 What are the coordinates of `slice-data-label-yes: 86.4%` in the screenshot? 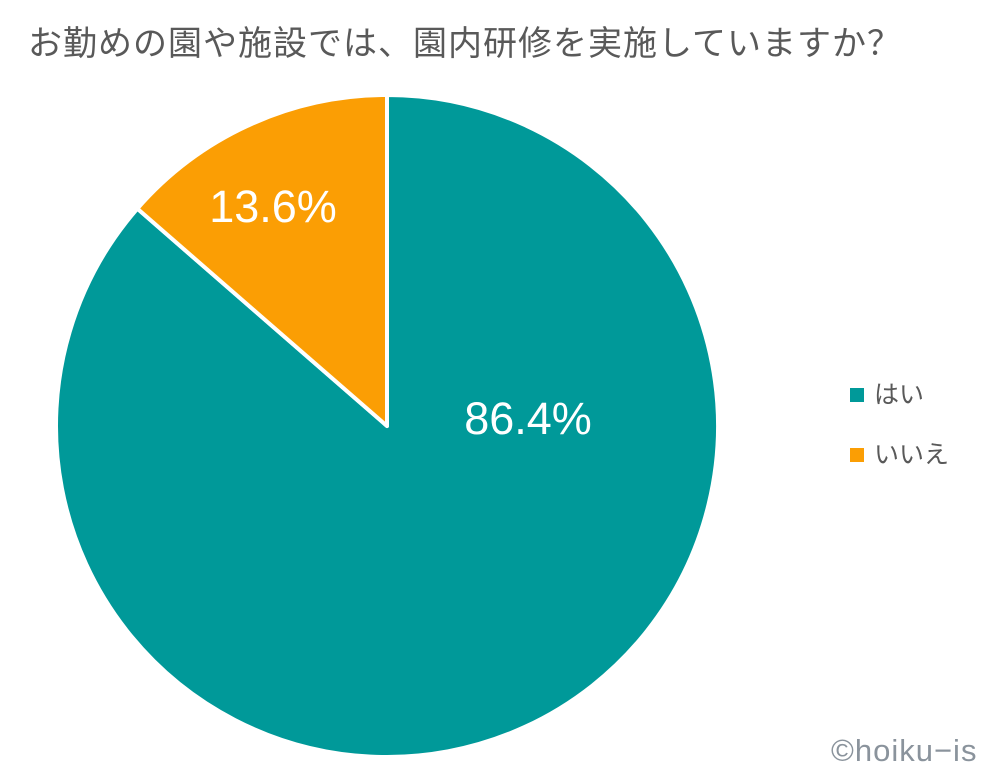 It's located at (528, 418).